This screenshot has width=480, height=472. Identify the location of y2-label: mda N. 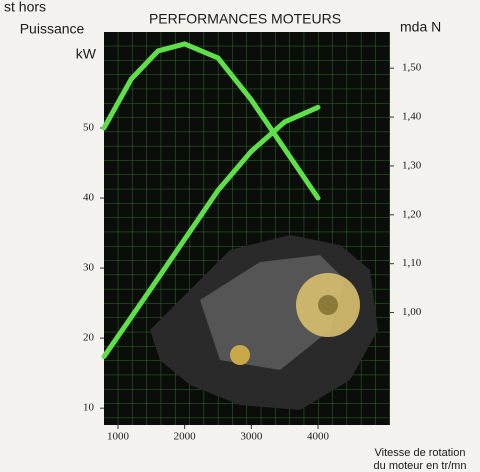
(420, 27).